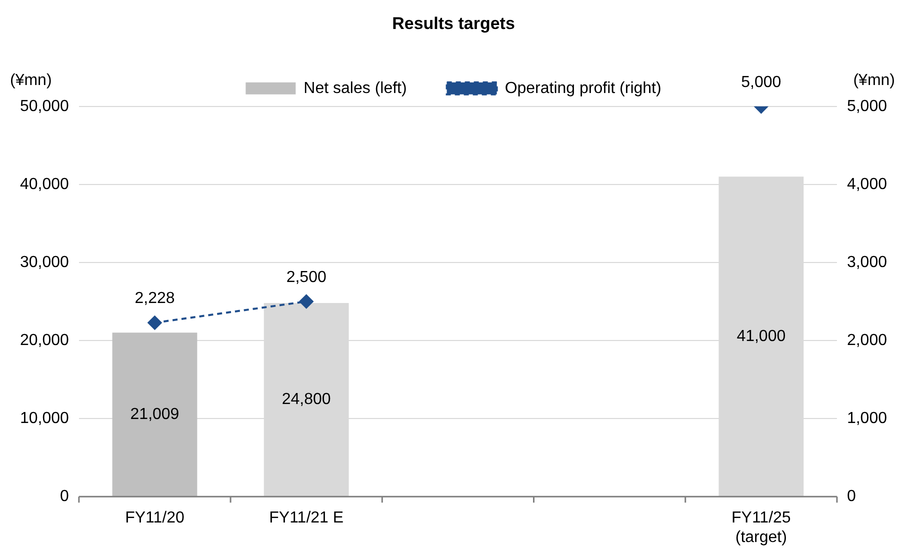  I want to click on y-tick-label: 30,000, so click(45, 262).